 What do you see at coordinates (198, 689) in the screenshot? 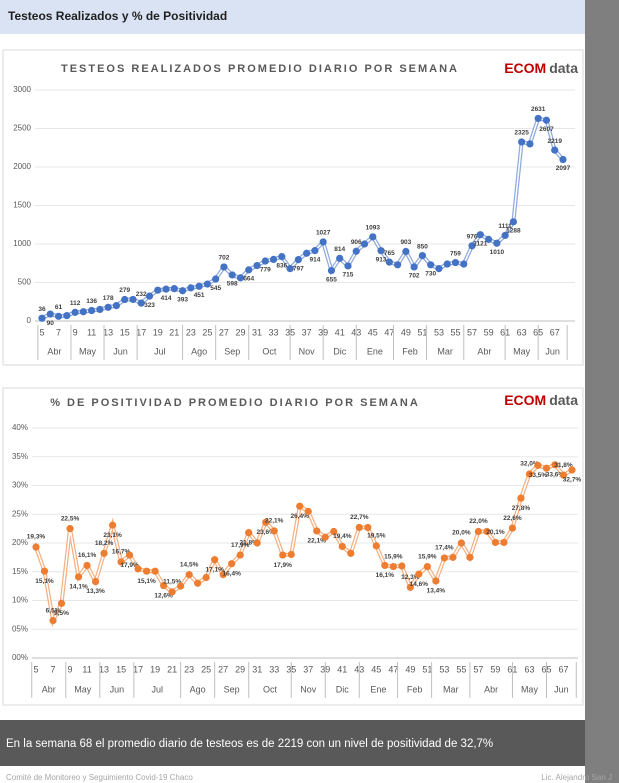
I see `month-label: Ago` at bounding box center [198, 689].